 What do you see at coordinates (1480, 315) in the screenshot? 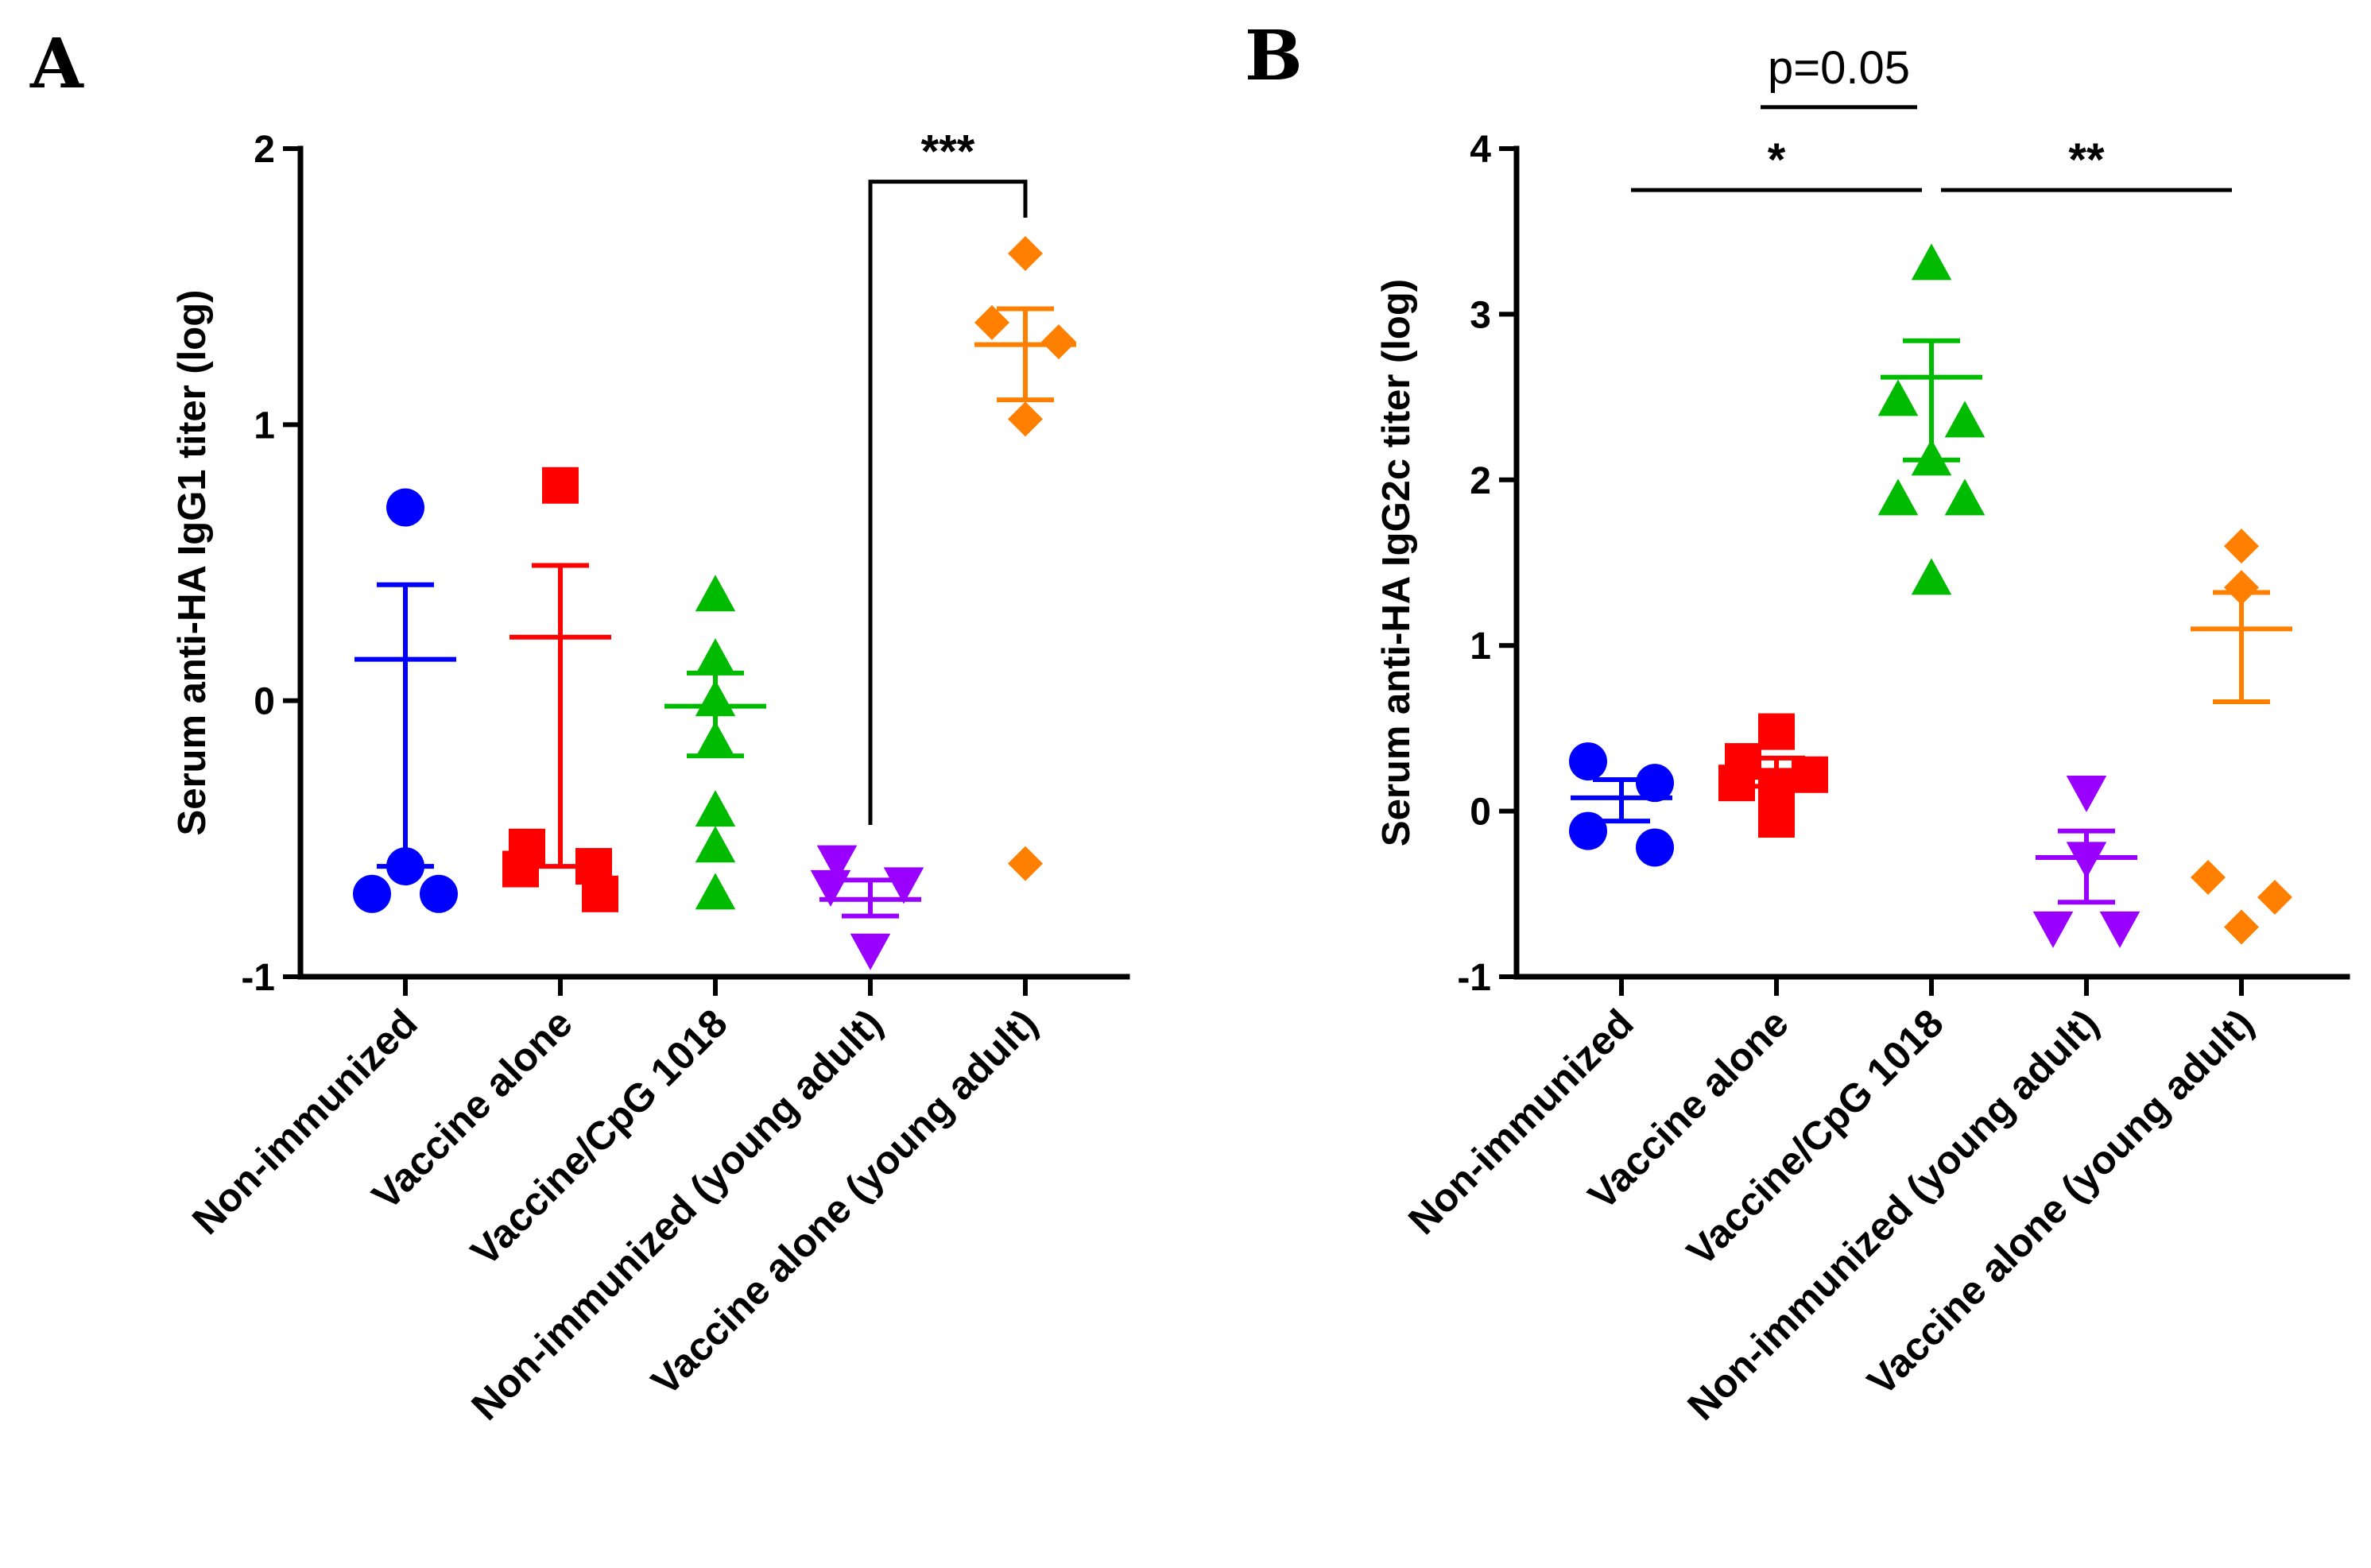
I see `y-tick-label: 3` at bounding box center [1480, 315].